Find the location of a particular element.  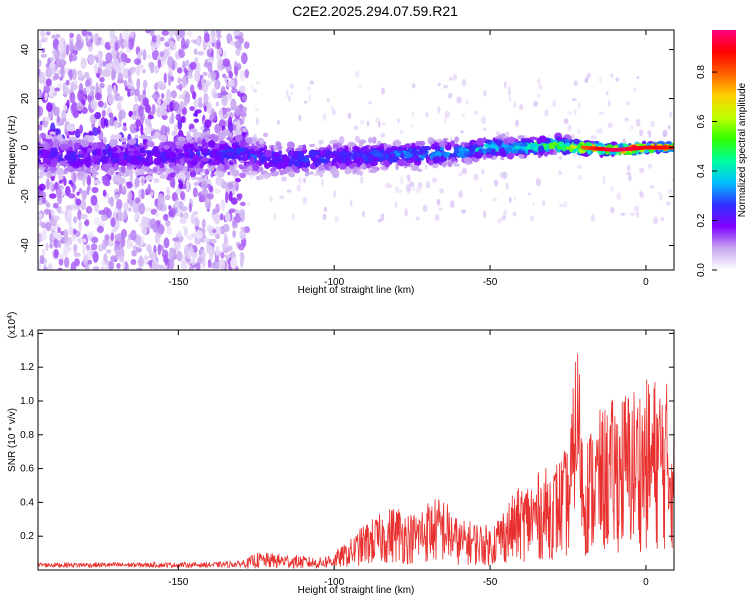

colorbar-tick-label: 0.4 is located at coordinates (701, 171).